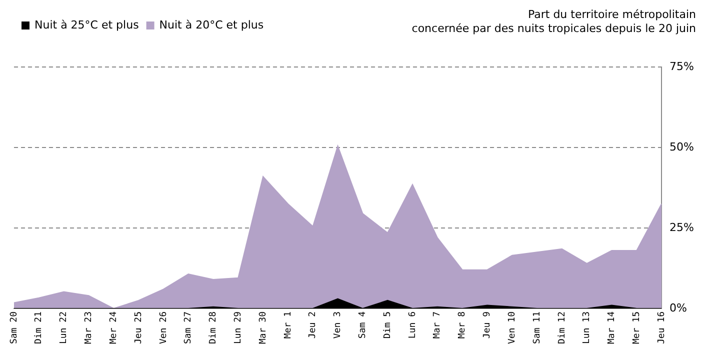  What do you see at coordinates (637, 327) in the screenshot?
I see `x-tick-label: Mer 15` at bounding box center [637, 327].